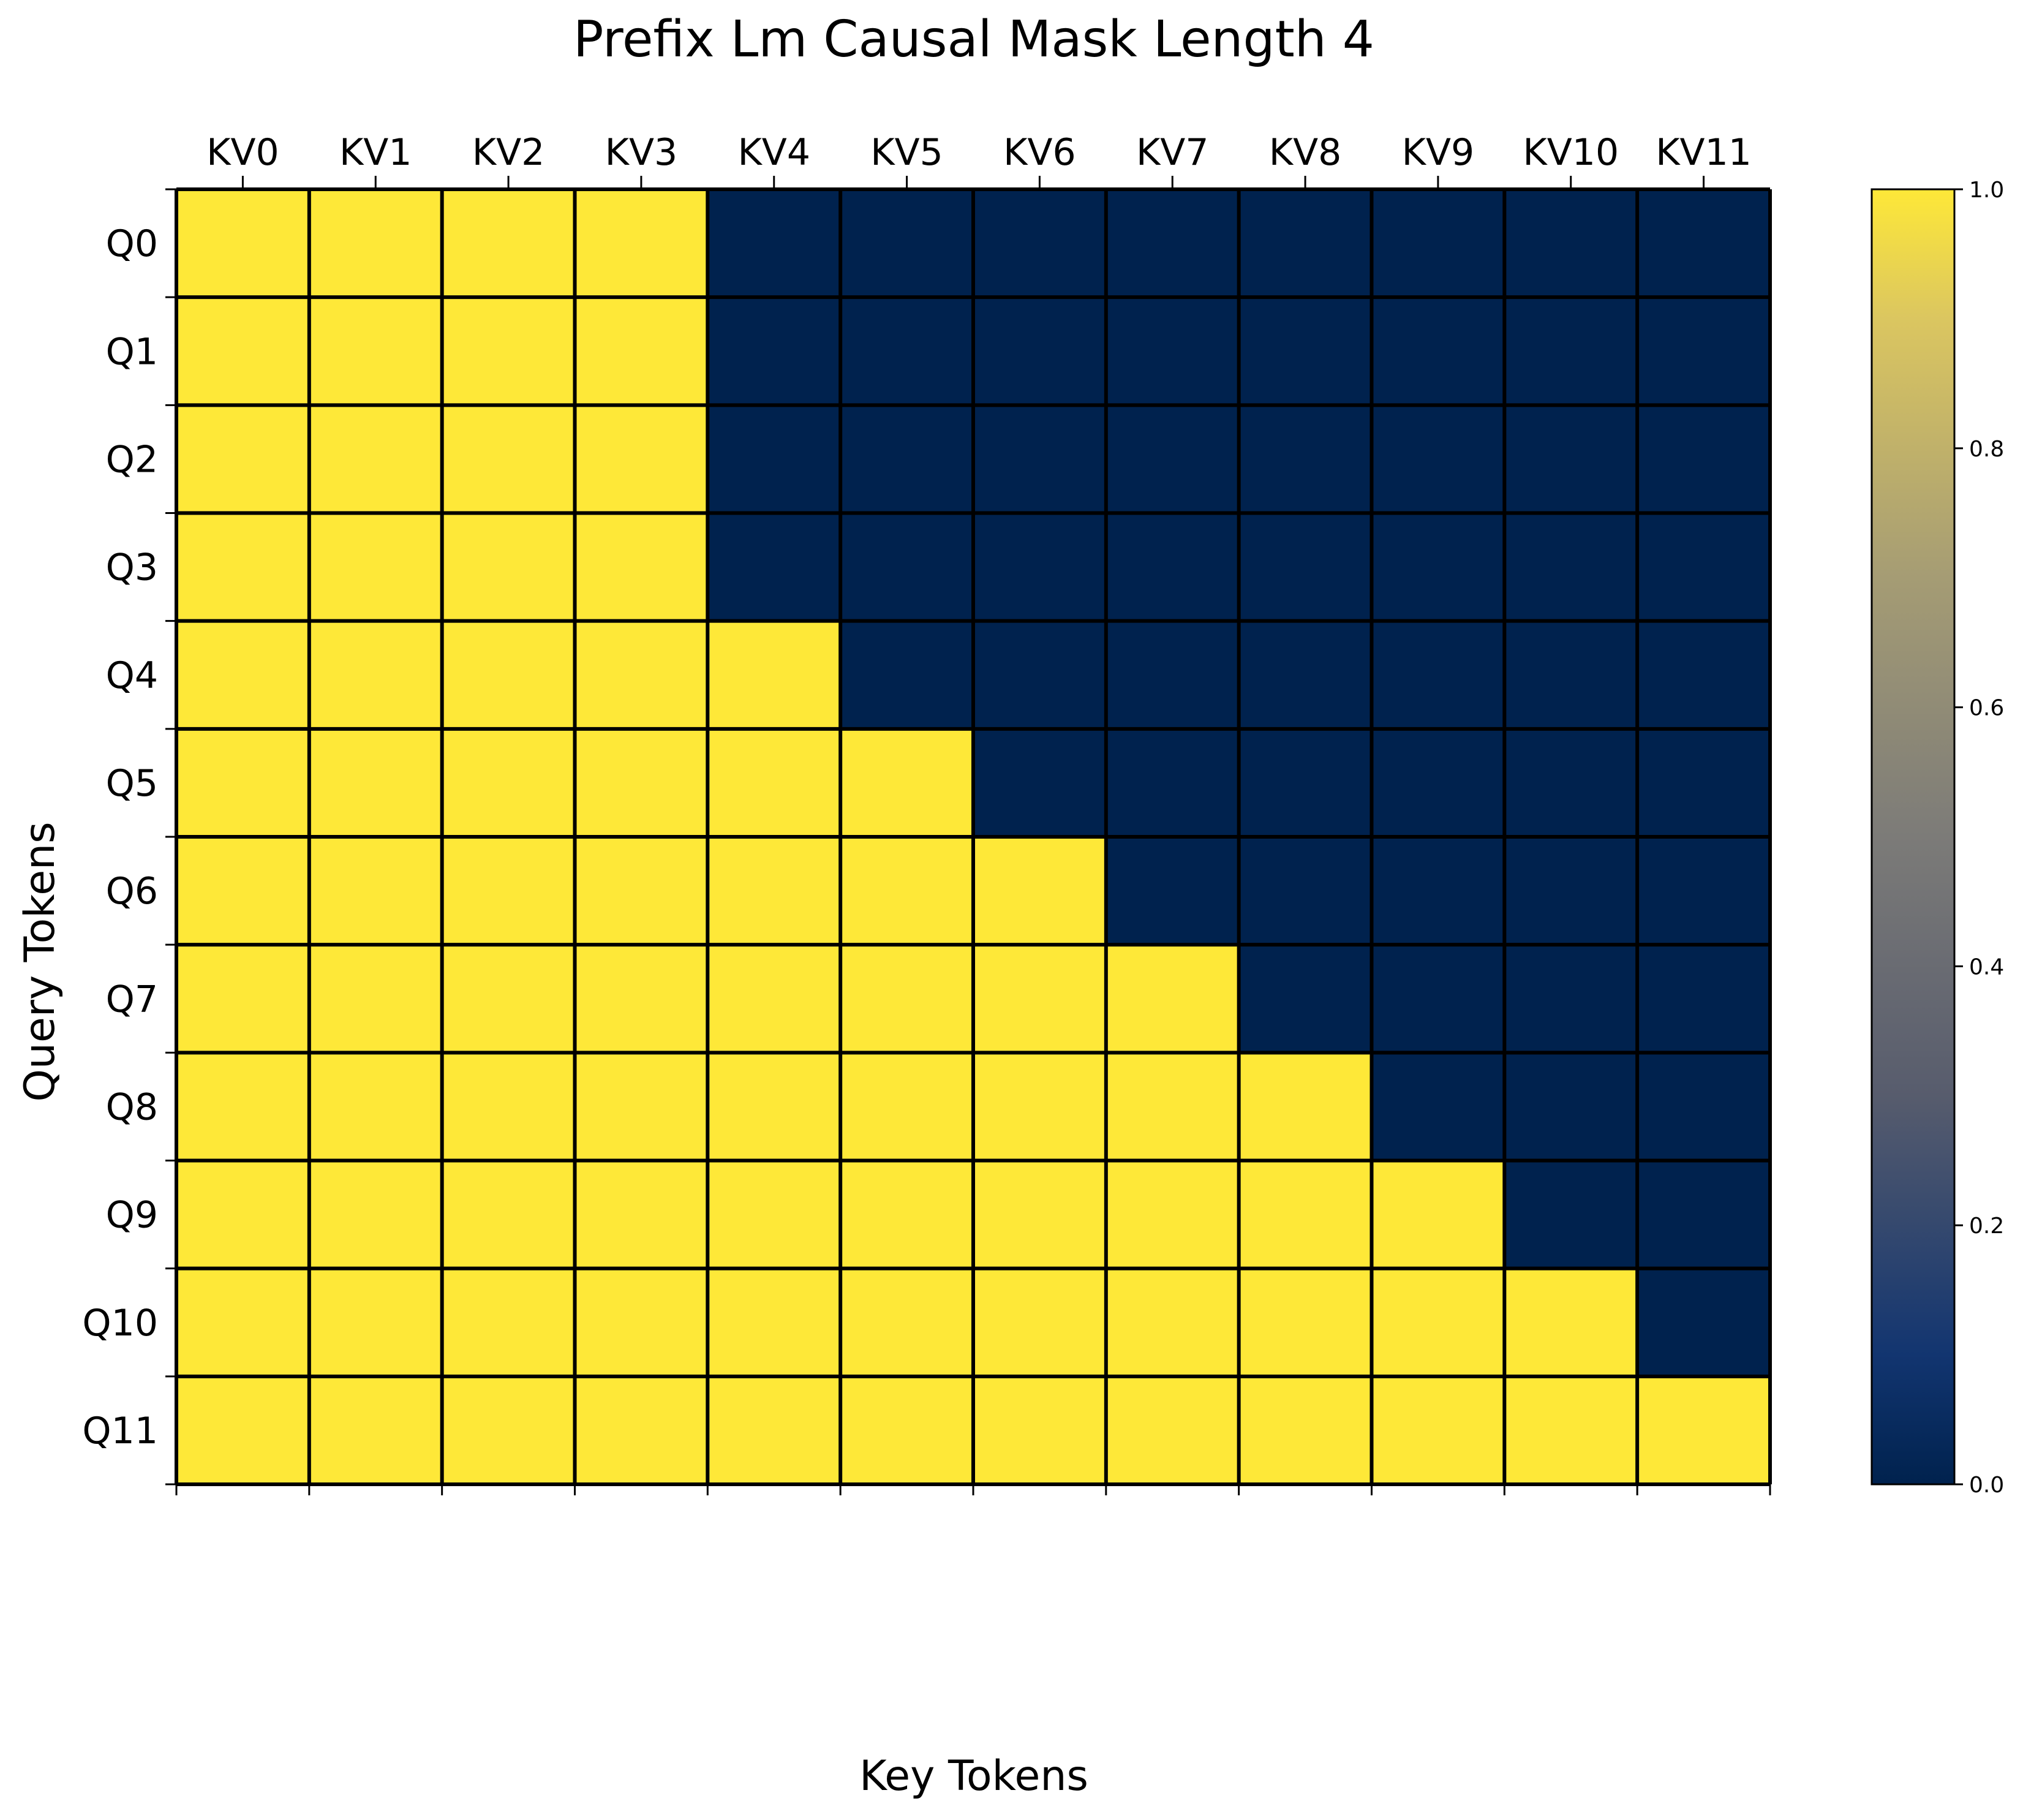  I want to click on x-tick-label: KV5, so click(907, 152).